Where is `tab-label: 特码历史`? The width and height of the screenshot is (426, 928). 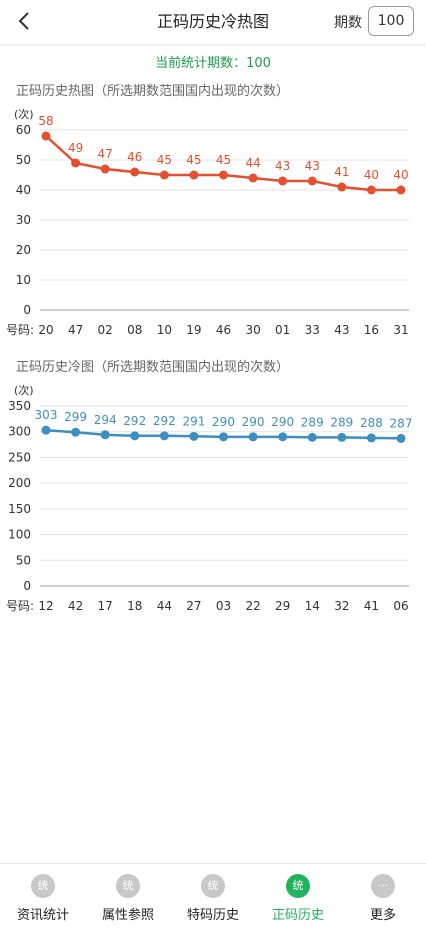
tab-label: 特码历史 is located at coordinates (212, 915).